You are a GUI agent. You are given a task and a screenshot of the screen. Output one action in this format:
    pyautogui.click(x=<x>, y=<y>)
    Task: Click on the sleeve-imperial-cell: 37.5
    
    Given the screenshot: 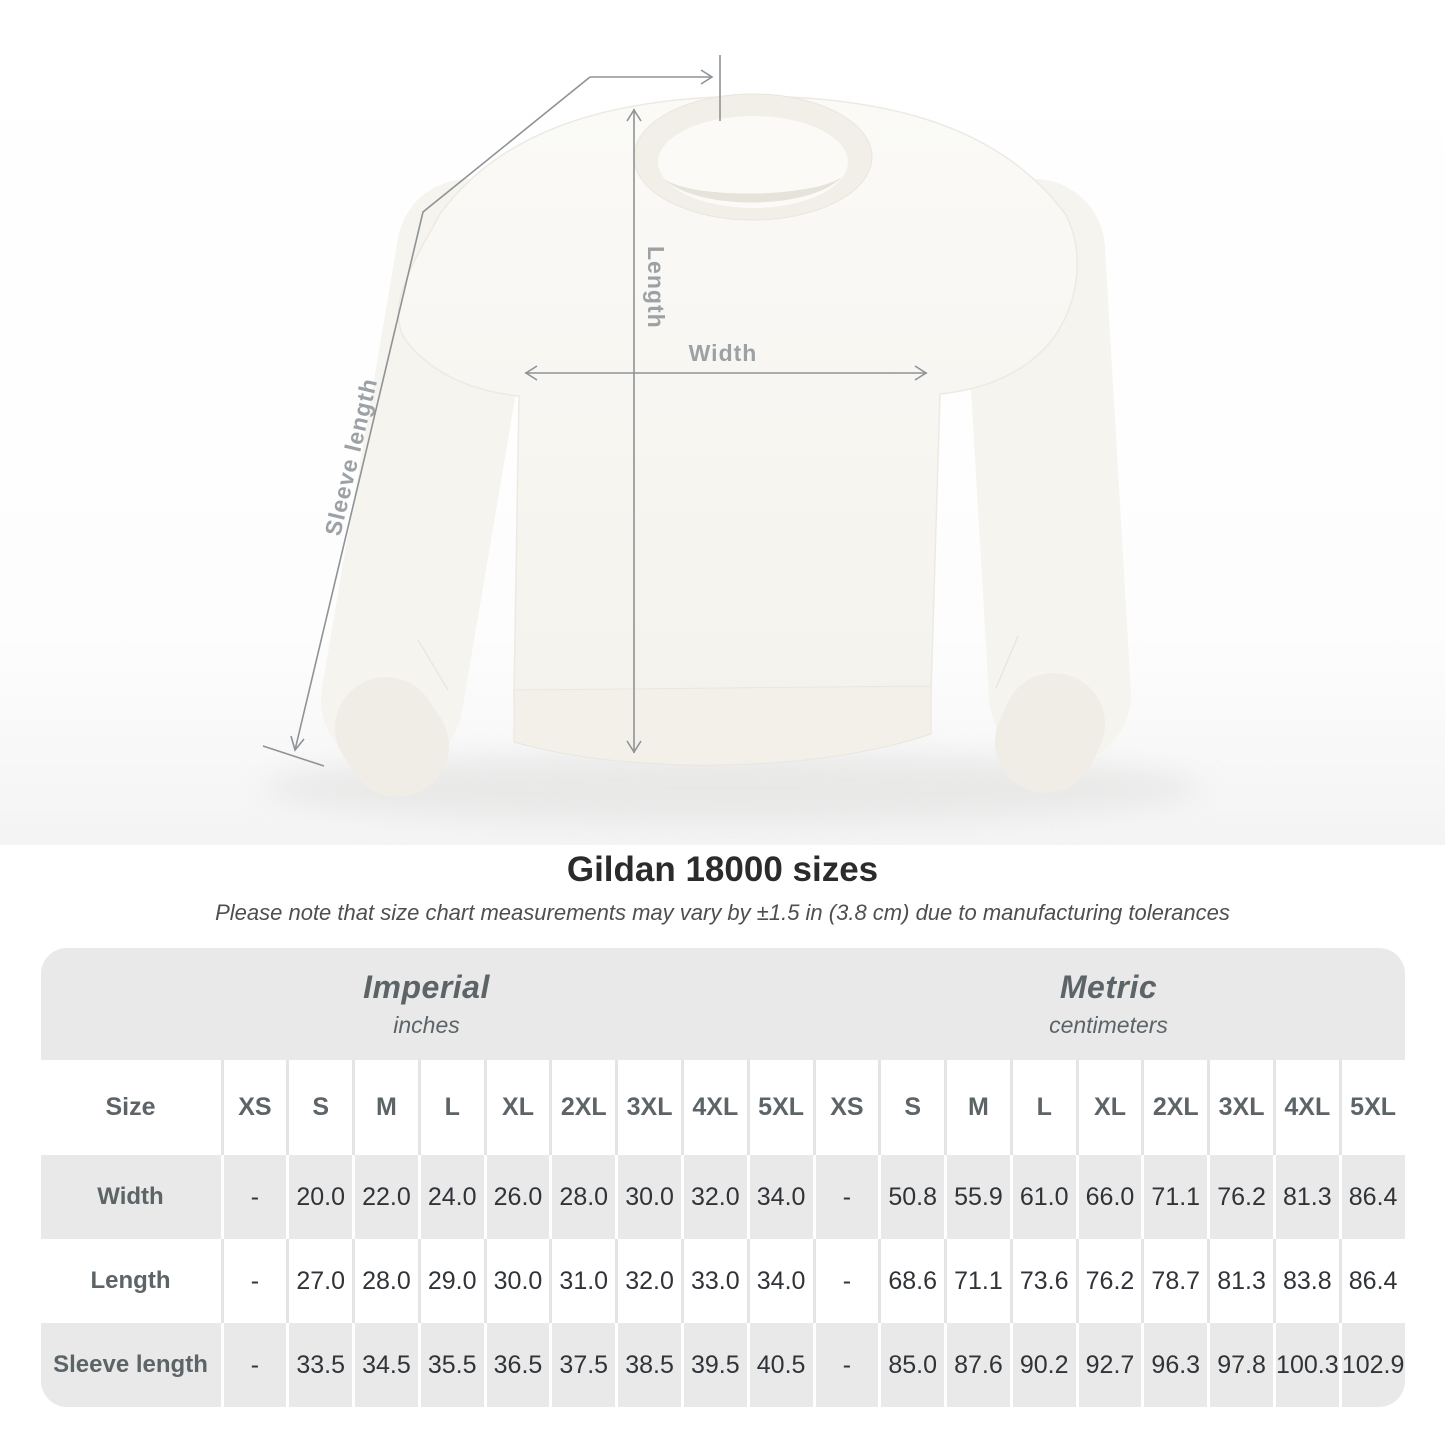 What is the action you would take?
    pyautogui.click(x=584, y=1365)
    